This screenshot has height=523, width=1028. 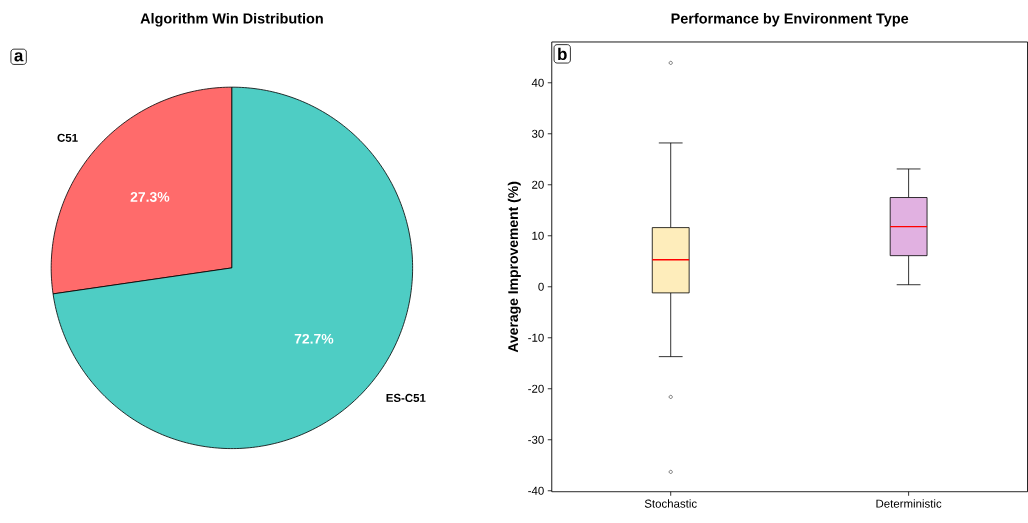 What do you see at coordinates (537, 82) in the screenshot?
I see `y-tick-label: 40` at bounding box center [537, 82].